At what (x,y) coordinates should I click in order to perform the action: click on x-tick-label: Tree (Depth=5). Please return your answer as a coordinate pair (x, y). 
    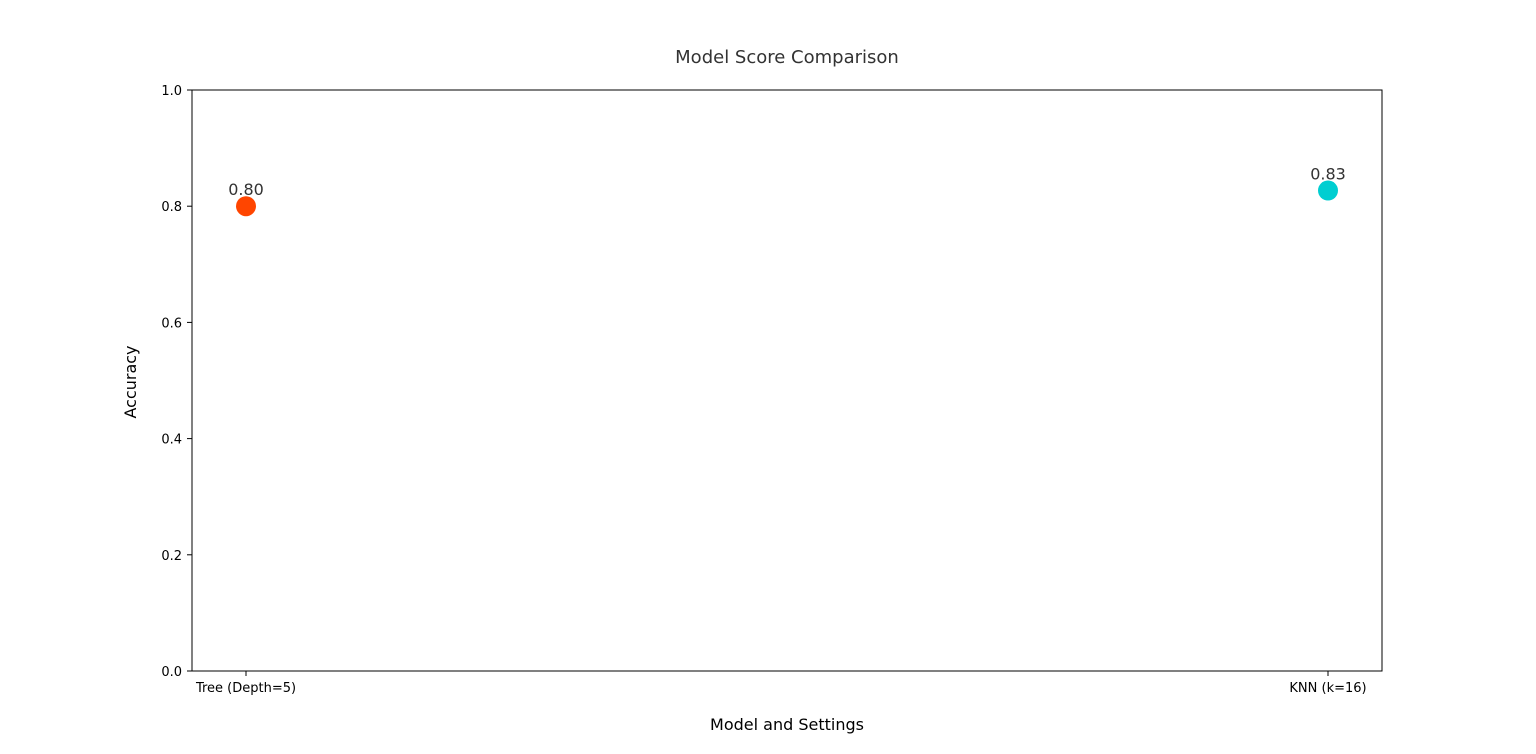
    Looking at the image, I should click on (245, 688).